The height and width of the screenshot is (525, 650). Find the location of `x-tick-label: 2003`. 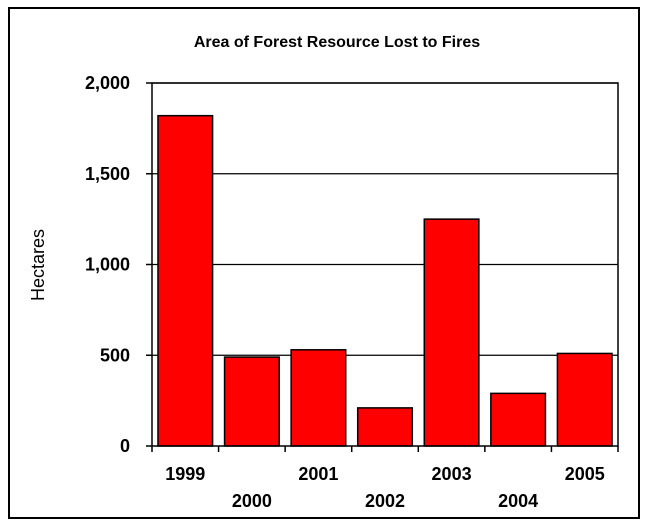

x-tick-label: 2003 is located at coordinates (452, 474).